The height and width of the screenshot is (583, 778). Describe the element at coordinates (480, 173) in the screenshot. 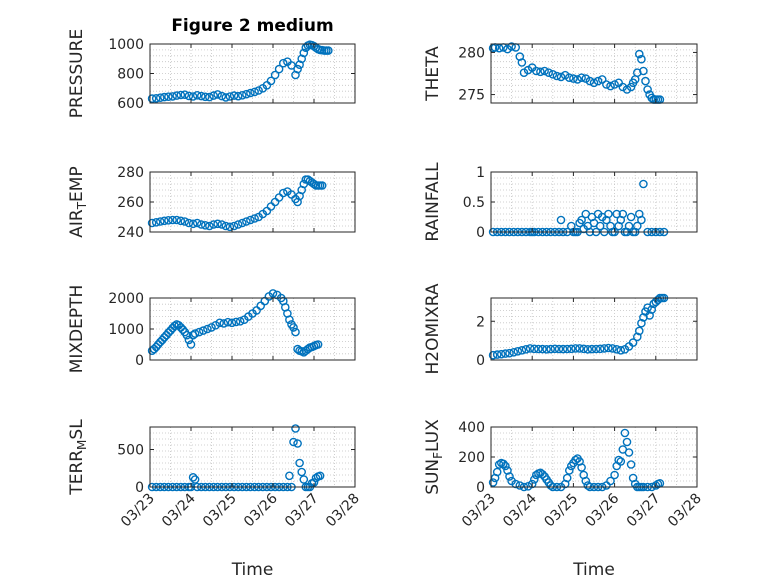

I see `y-tick-label: 1` at that location.